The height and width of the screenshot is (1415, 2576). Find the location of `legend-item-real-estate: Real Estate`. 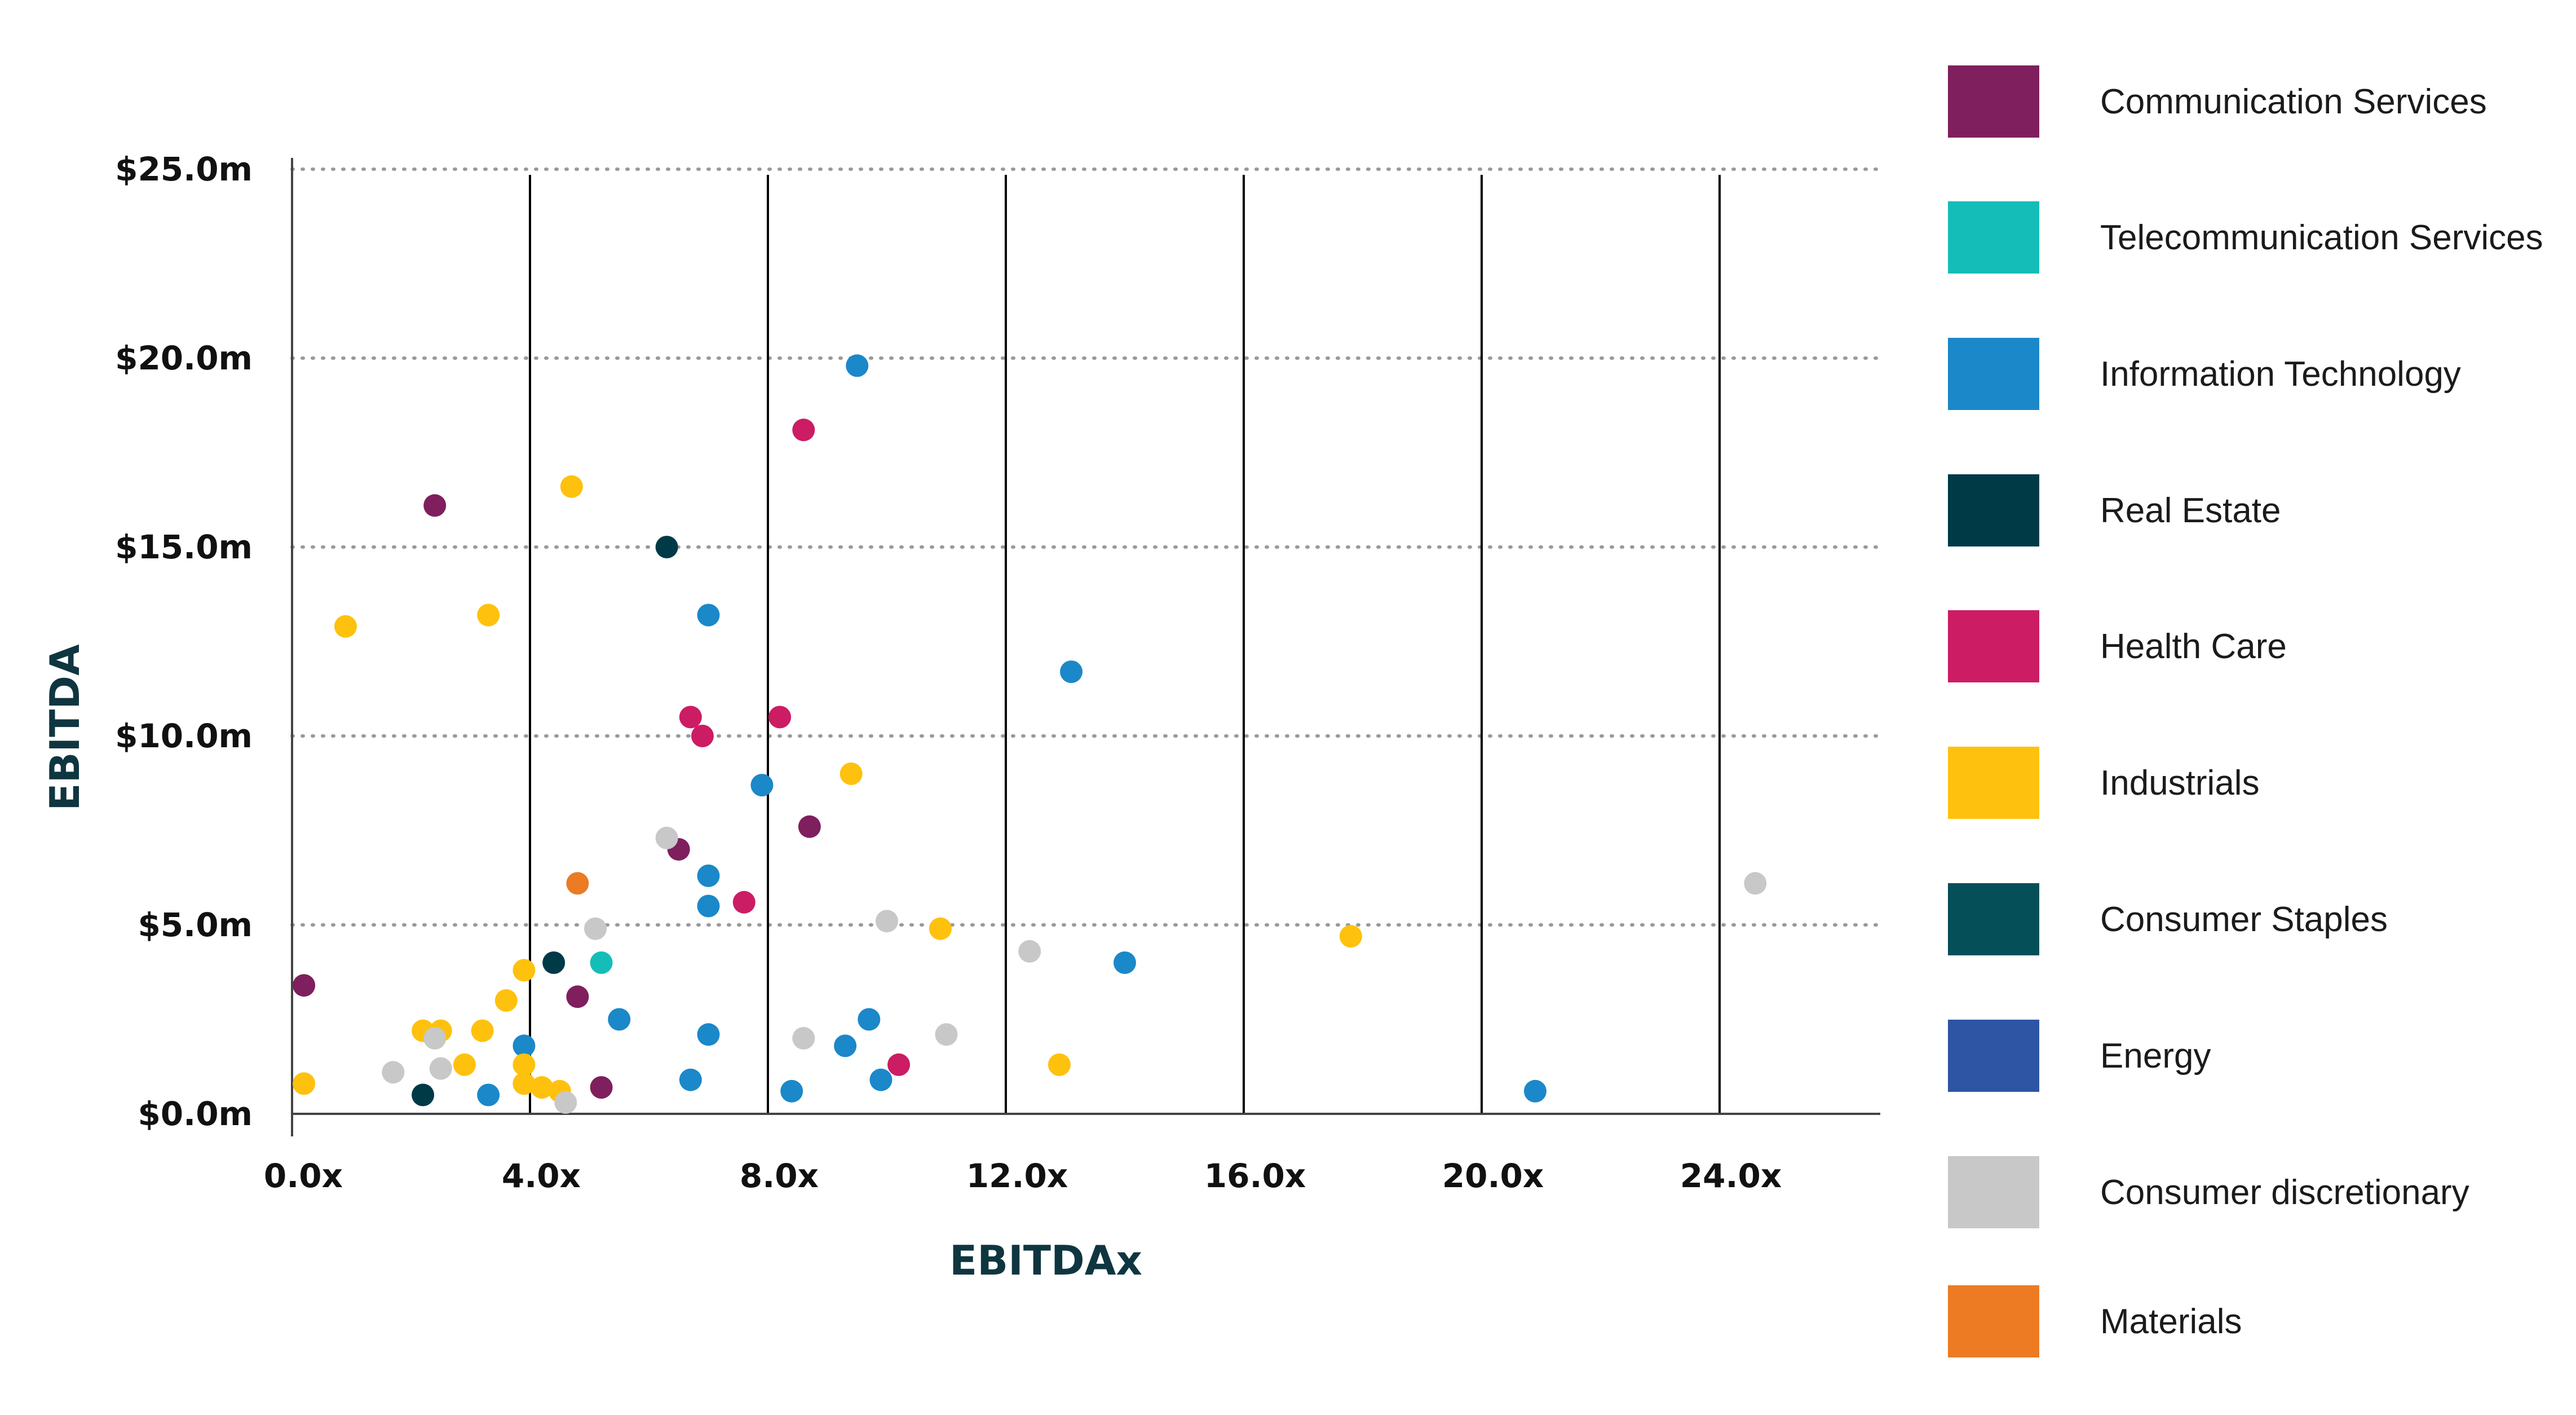

legend-item-real-estate: Real Estate is located at coordinates (2258, 511).